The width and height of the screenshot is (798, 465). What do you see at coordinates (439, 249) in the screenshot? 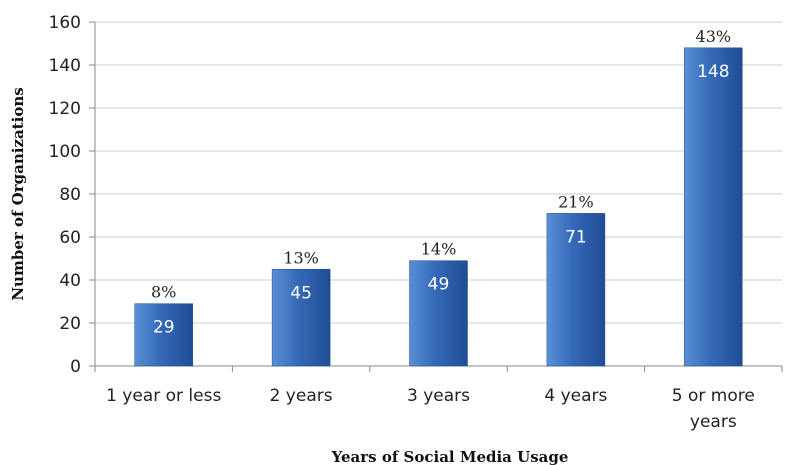
I see `bar-percent-label: 14%` at bounding box center [439, 249].